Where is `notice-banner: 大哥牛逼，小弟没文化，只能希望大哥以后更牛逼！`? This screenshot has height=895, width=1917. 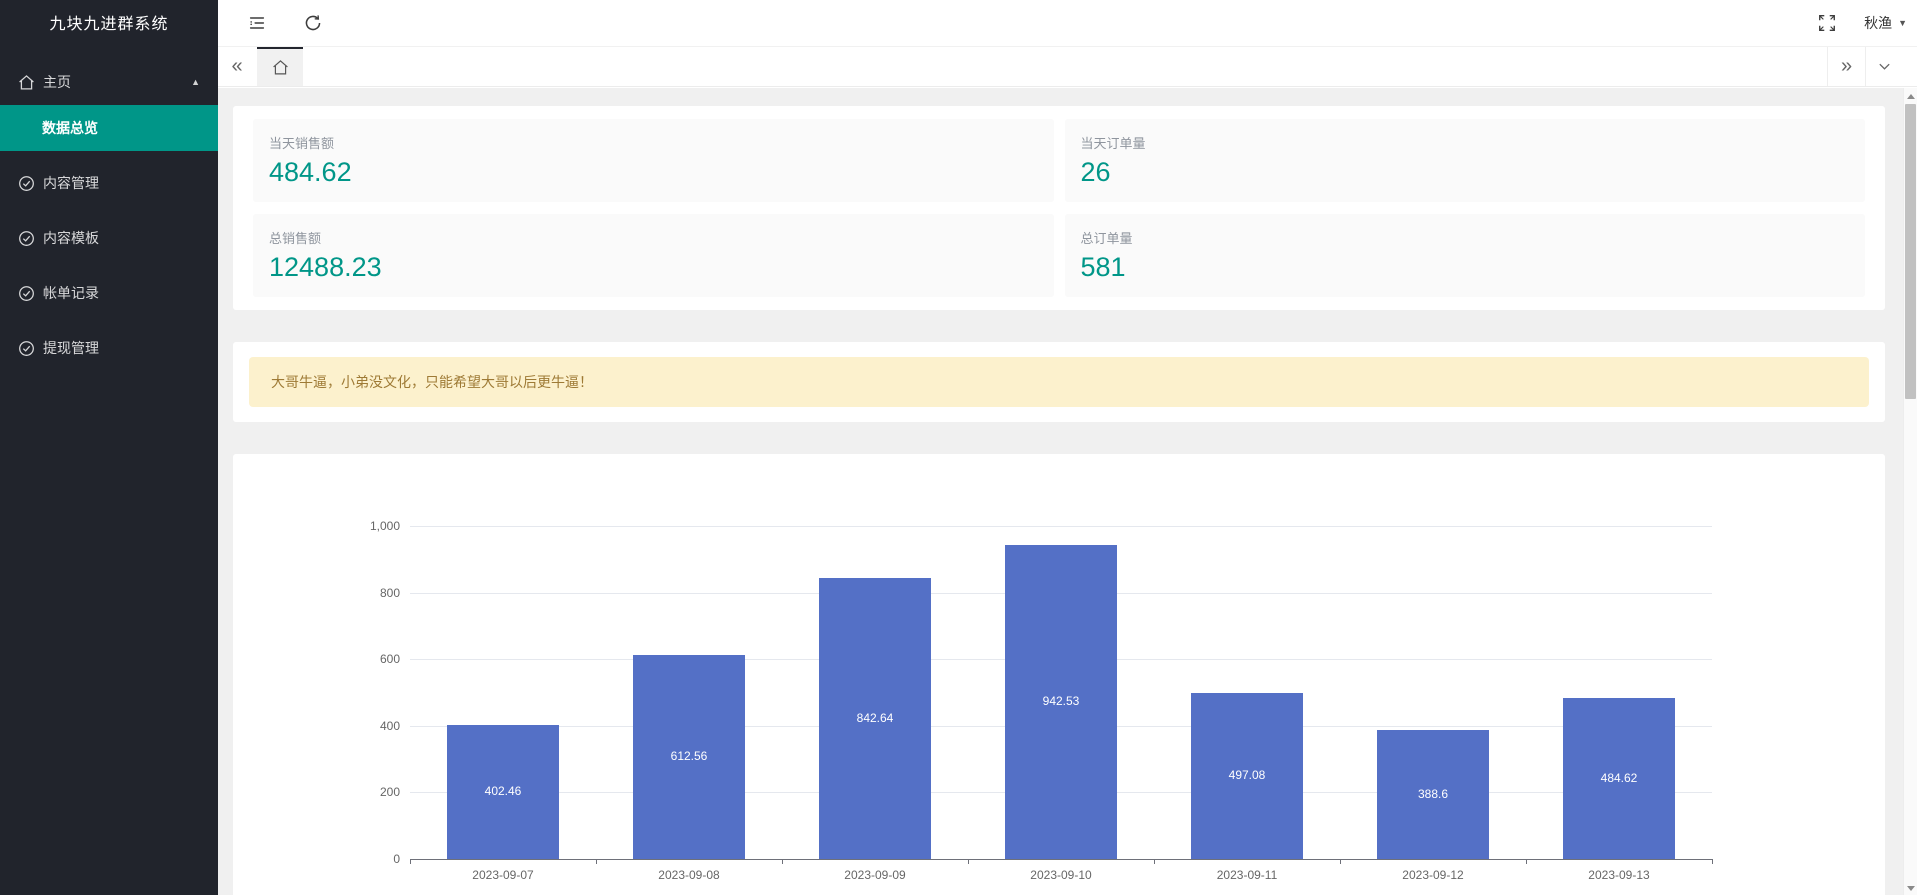 notice-banner: 大哥牛逼，小弟没文化，只能希望大哥以后更牛逼！ is located at coordinates (1059, 382).